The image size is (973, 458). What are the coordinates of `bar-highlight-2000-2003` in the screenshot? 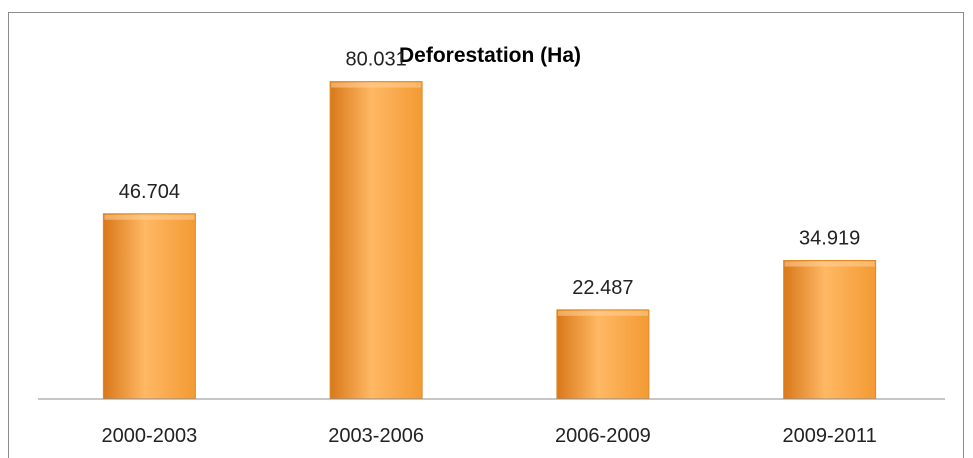 It's located at (149, 217).